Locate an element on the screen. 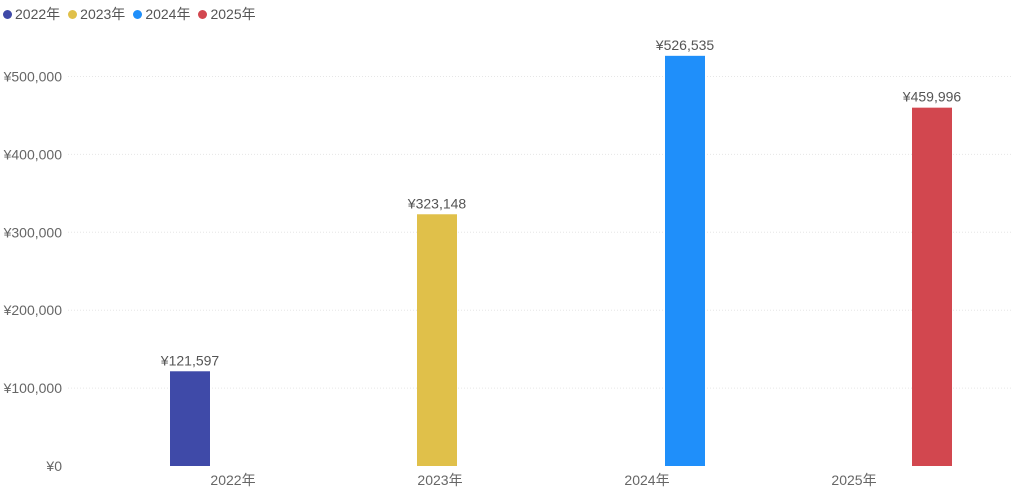  legend-item-2023: 2023年 is located at coordinates (96, 14).